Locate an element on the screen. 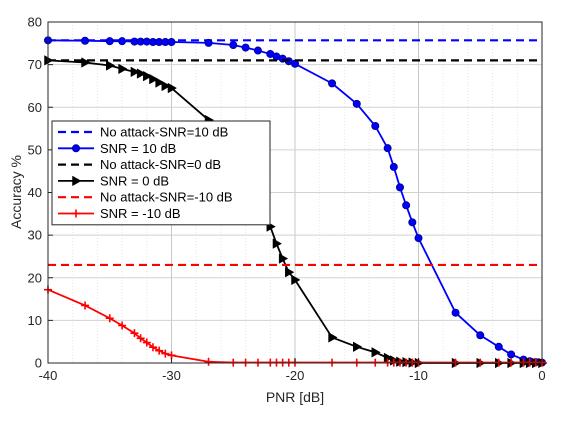 This screenshot has width=568, height=423. legend-entry: SNR = -10 dB is located at coordinates (119, 213).